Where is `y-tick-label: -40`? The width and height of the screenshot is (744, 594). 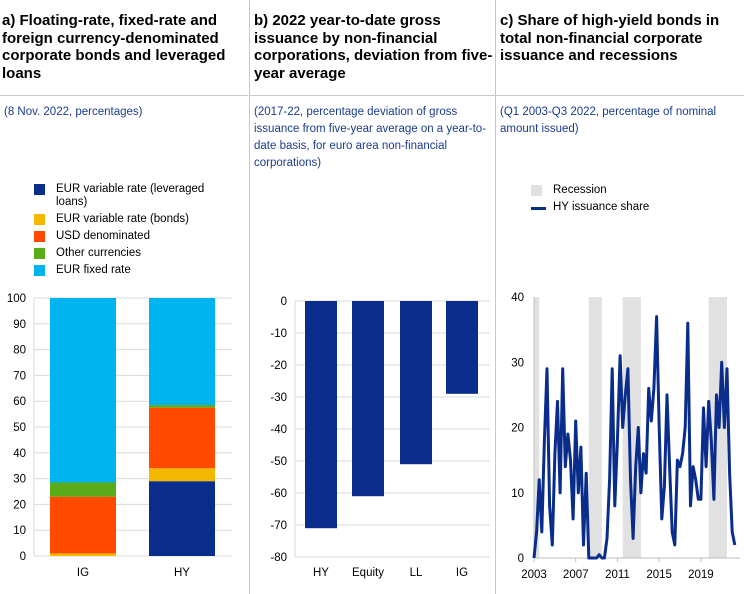 y-tick-label: -40 is located at coordinates (278, 430).